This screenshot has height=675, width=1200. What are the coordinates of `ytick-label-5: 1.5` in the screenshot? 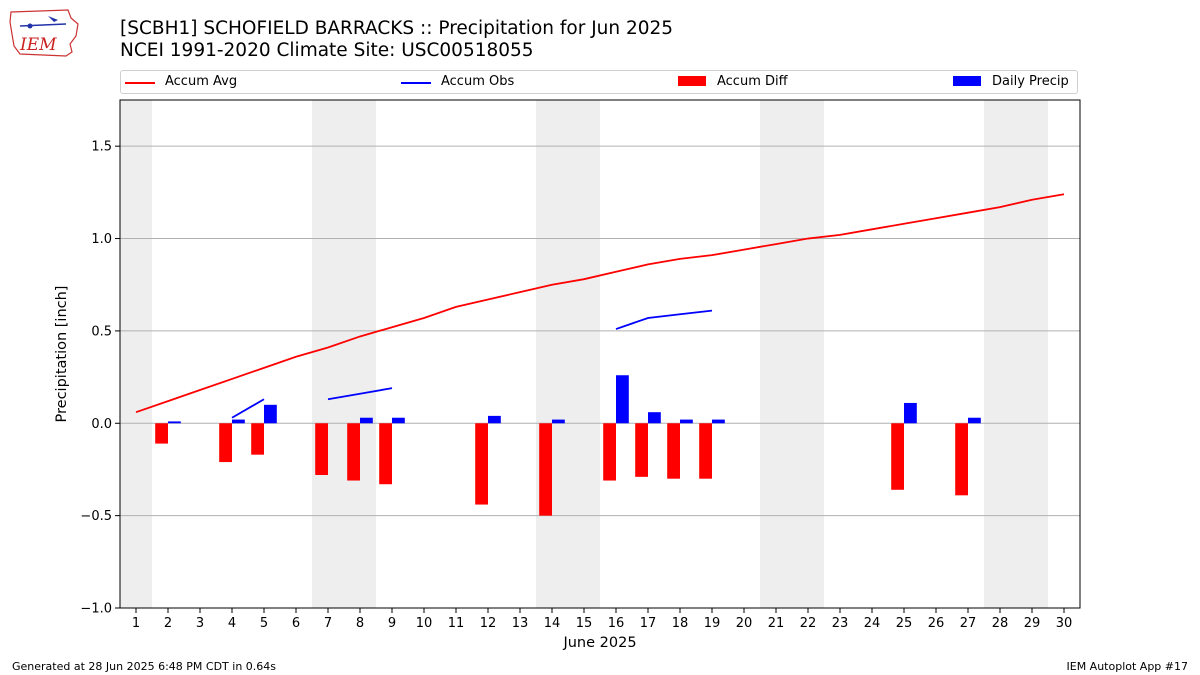 It's located at (101, 147).